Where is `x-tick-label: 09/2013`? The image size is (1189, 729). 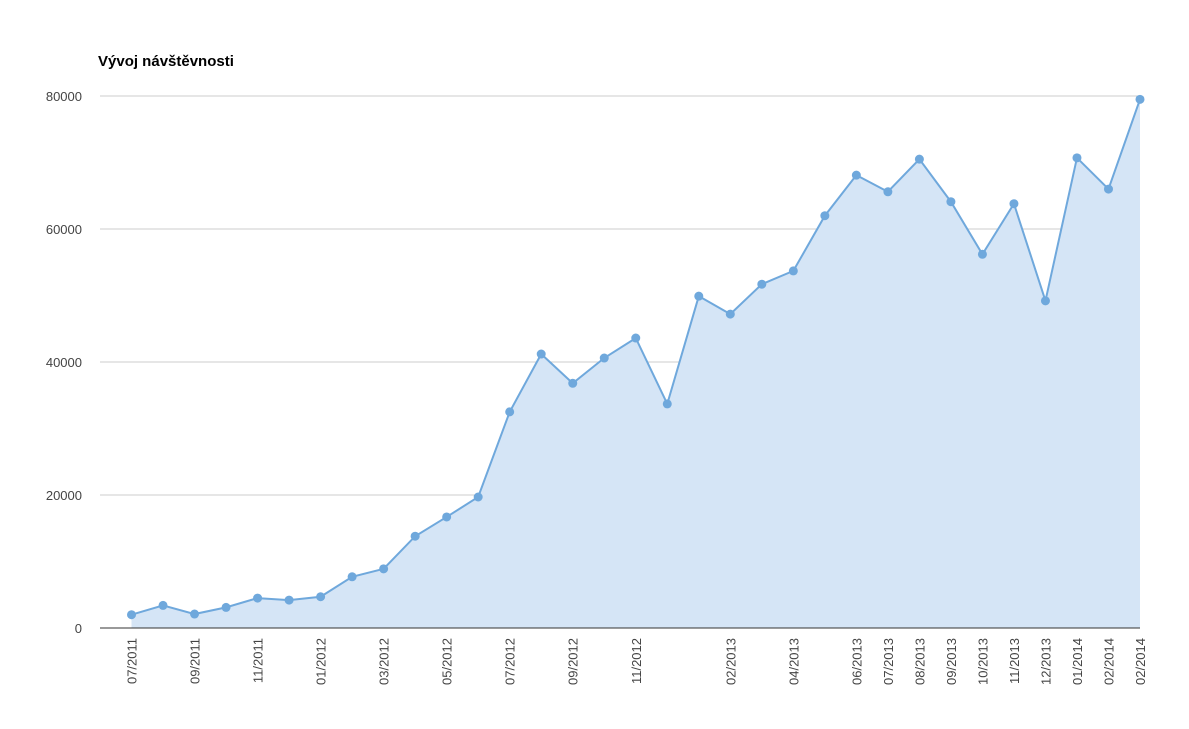 x-tick-label: 09/2013 is located at coordinates (951, 661).